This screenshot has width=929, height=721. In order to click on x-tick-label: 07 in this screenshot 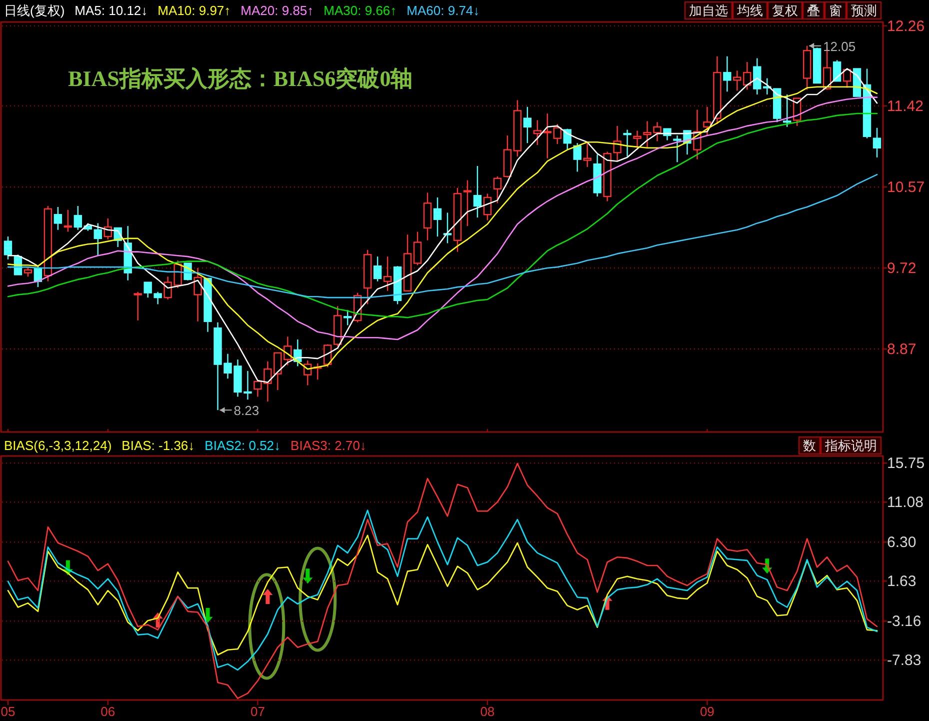, I will do `click(257, 711)`.